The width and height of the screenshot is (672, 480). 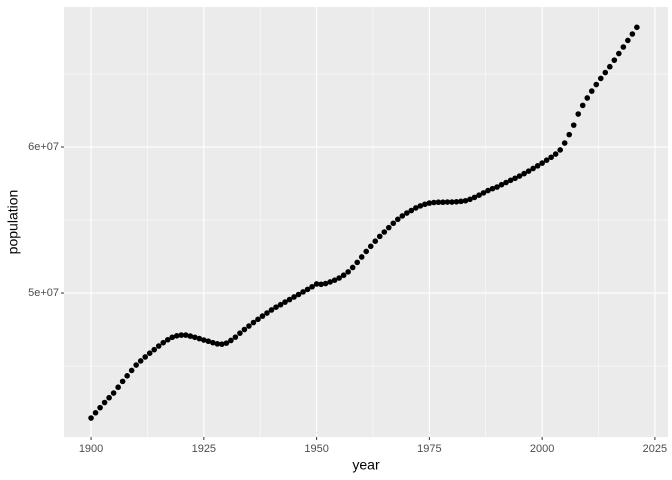 What do you see at coordinates (429, 449) in the screenshot?
I see `x-tick-label: 1975` at bounding box center [429, 449].